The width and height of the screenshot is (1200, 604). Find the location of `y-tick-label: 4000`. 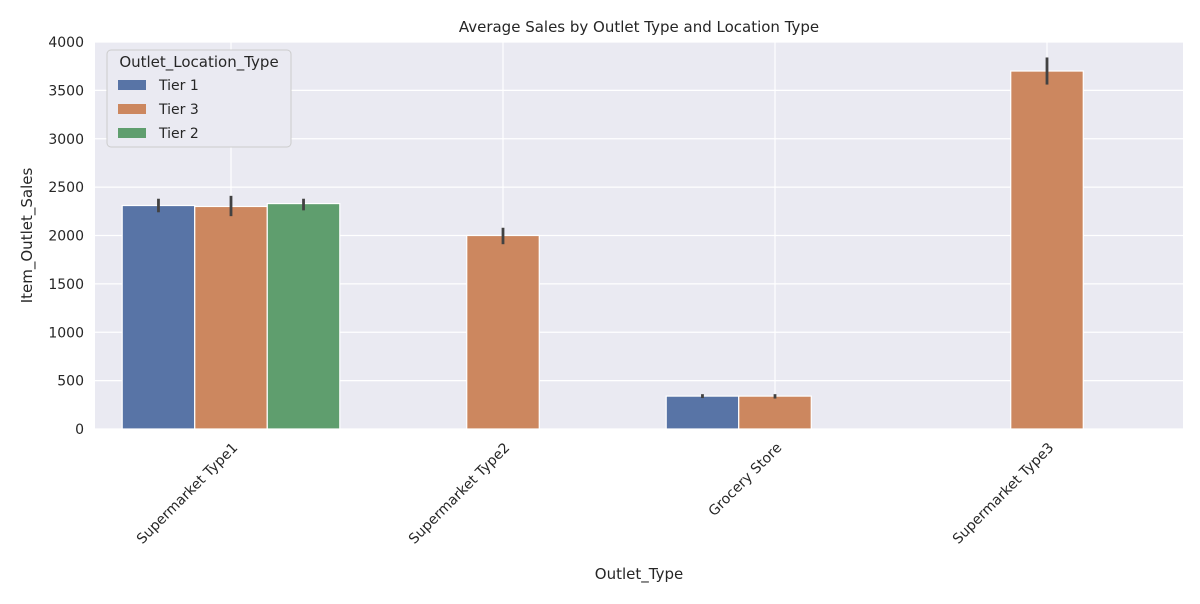

y-tick-label: 4000 is located at coordinates (66, 43).